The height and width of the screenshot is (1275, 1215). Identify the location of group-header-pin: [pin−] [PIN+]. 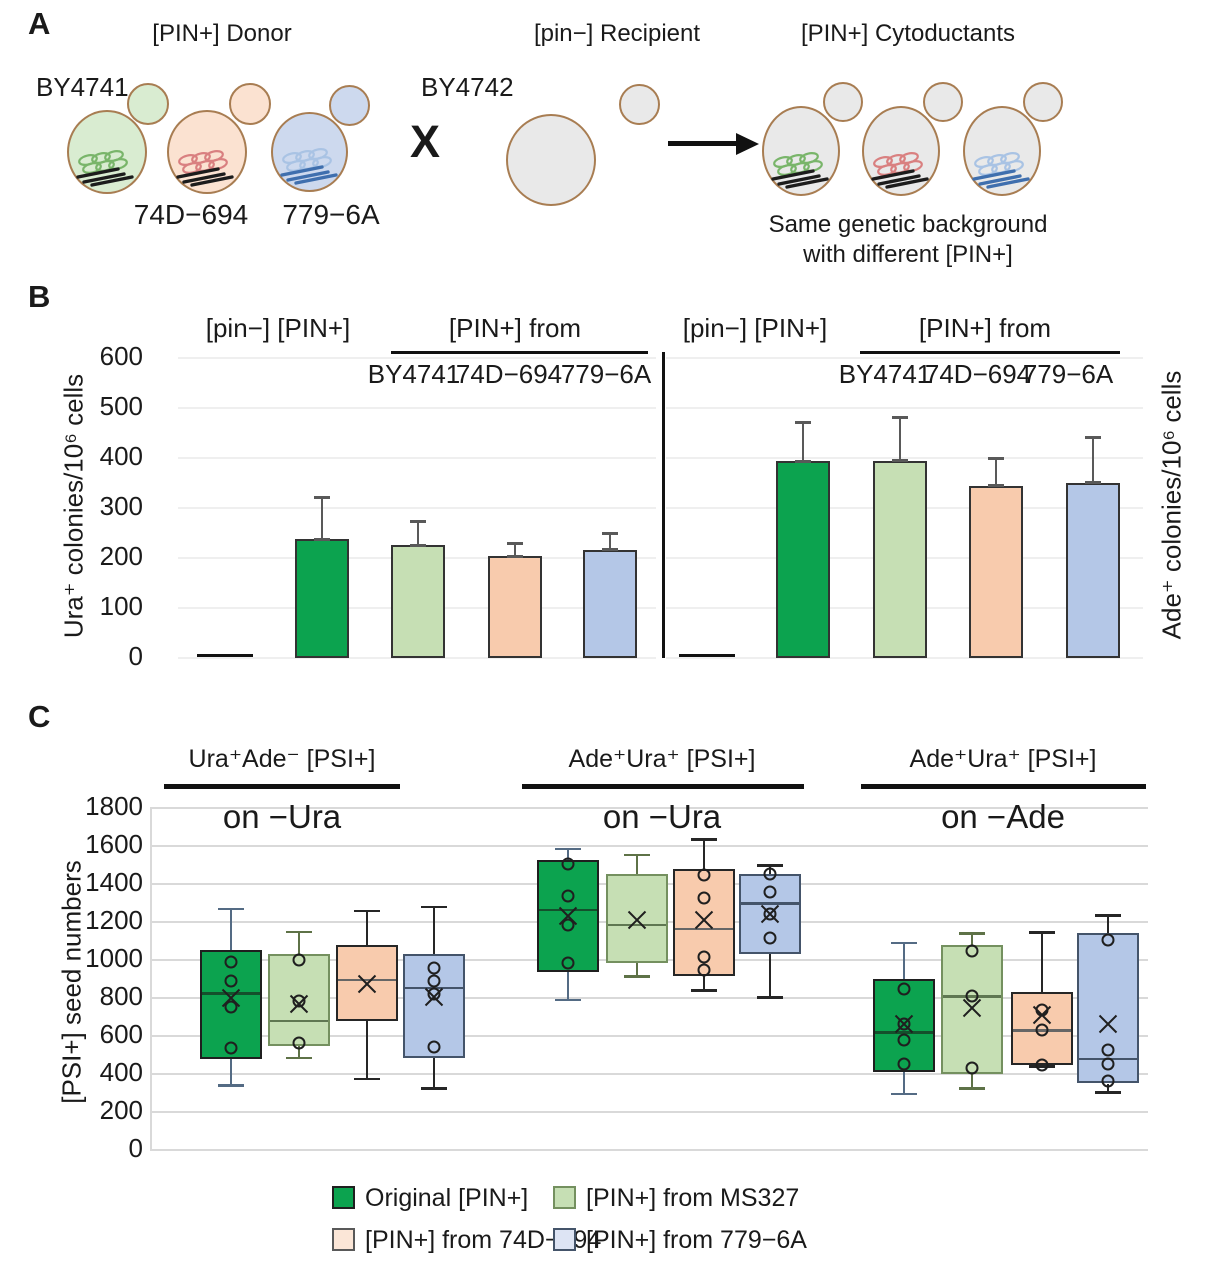
(278, 328).